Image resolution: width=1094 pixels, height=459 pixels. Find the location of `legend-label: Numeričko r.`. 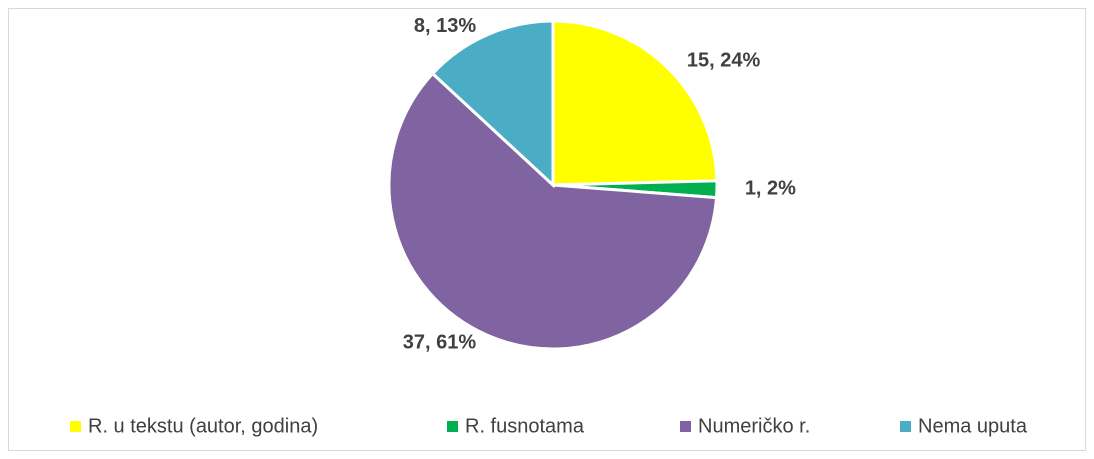

legend-label: Numeričko r. is located at coordinates (754, 426).